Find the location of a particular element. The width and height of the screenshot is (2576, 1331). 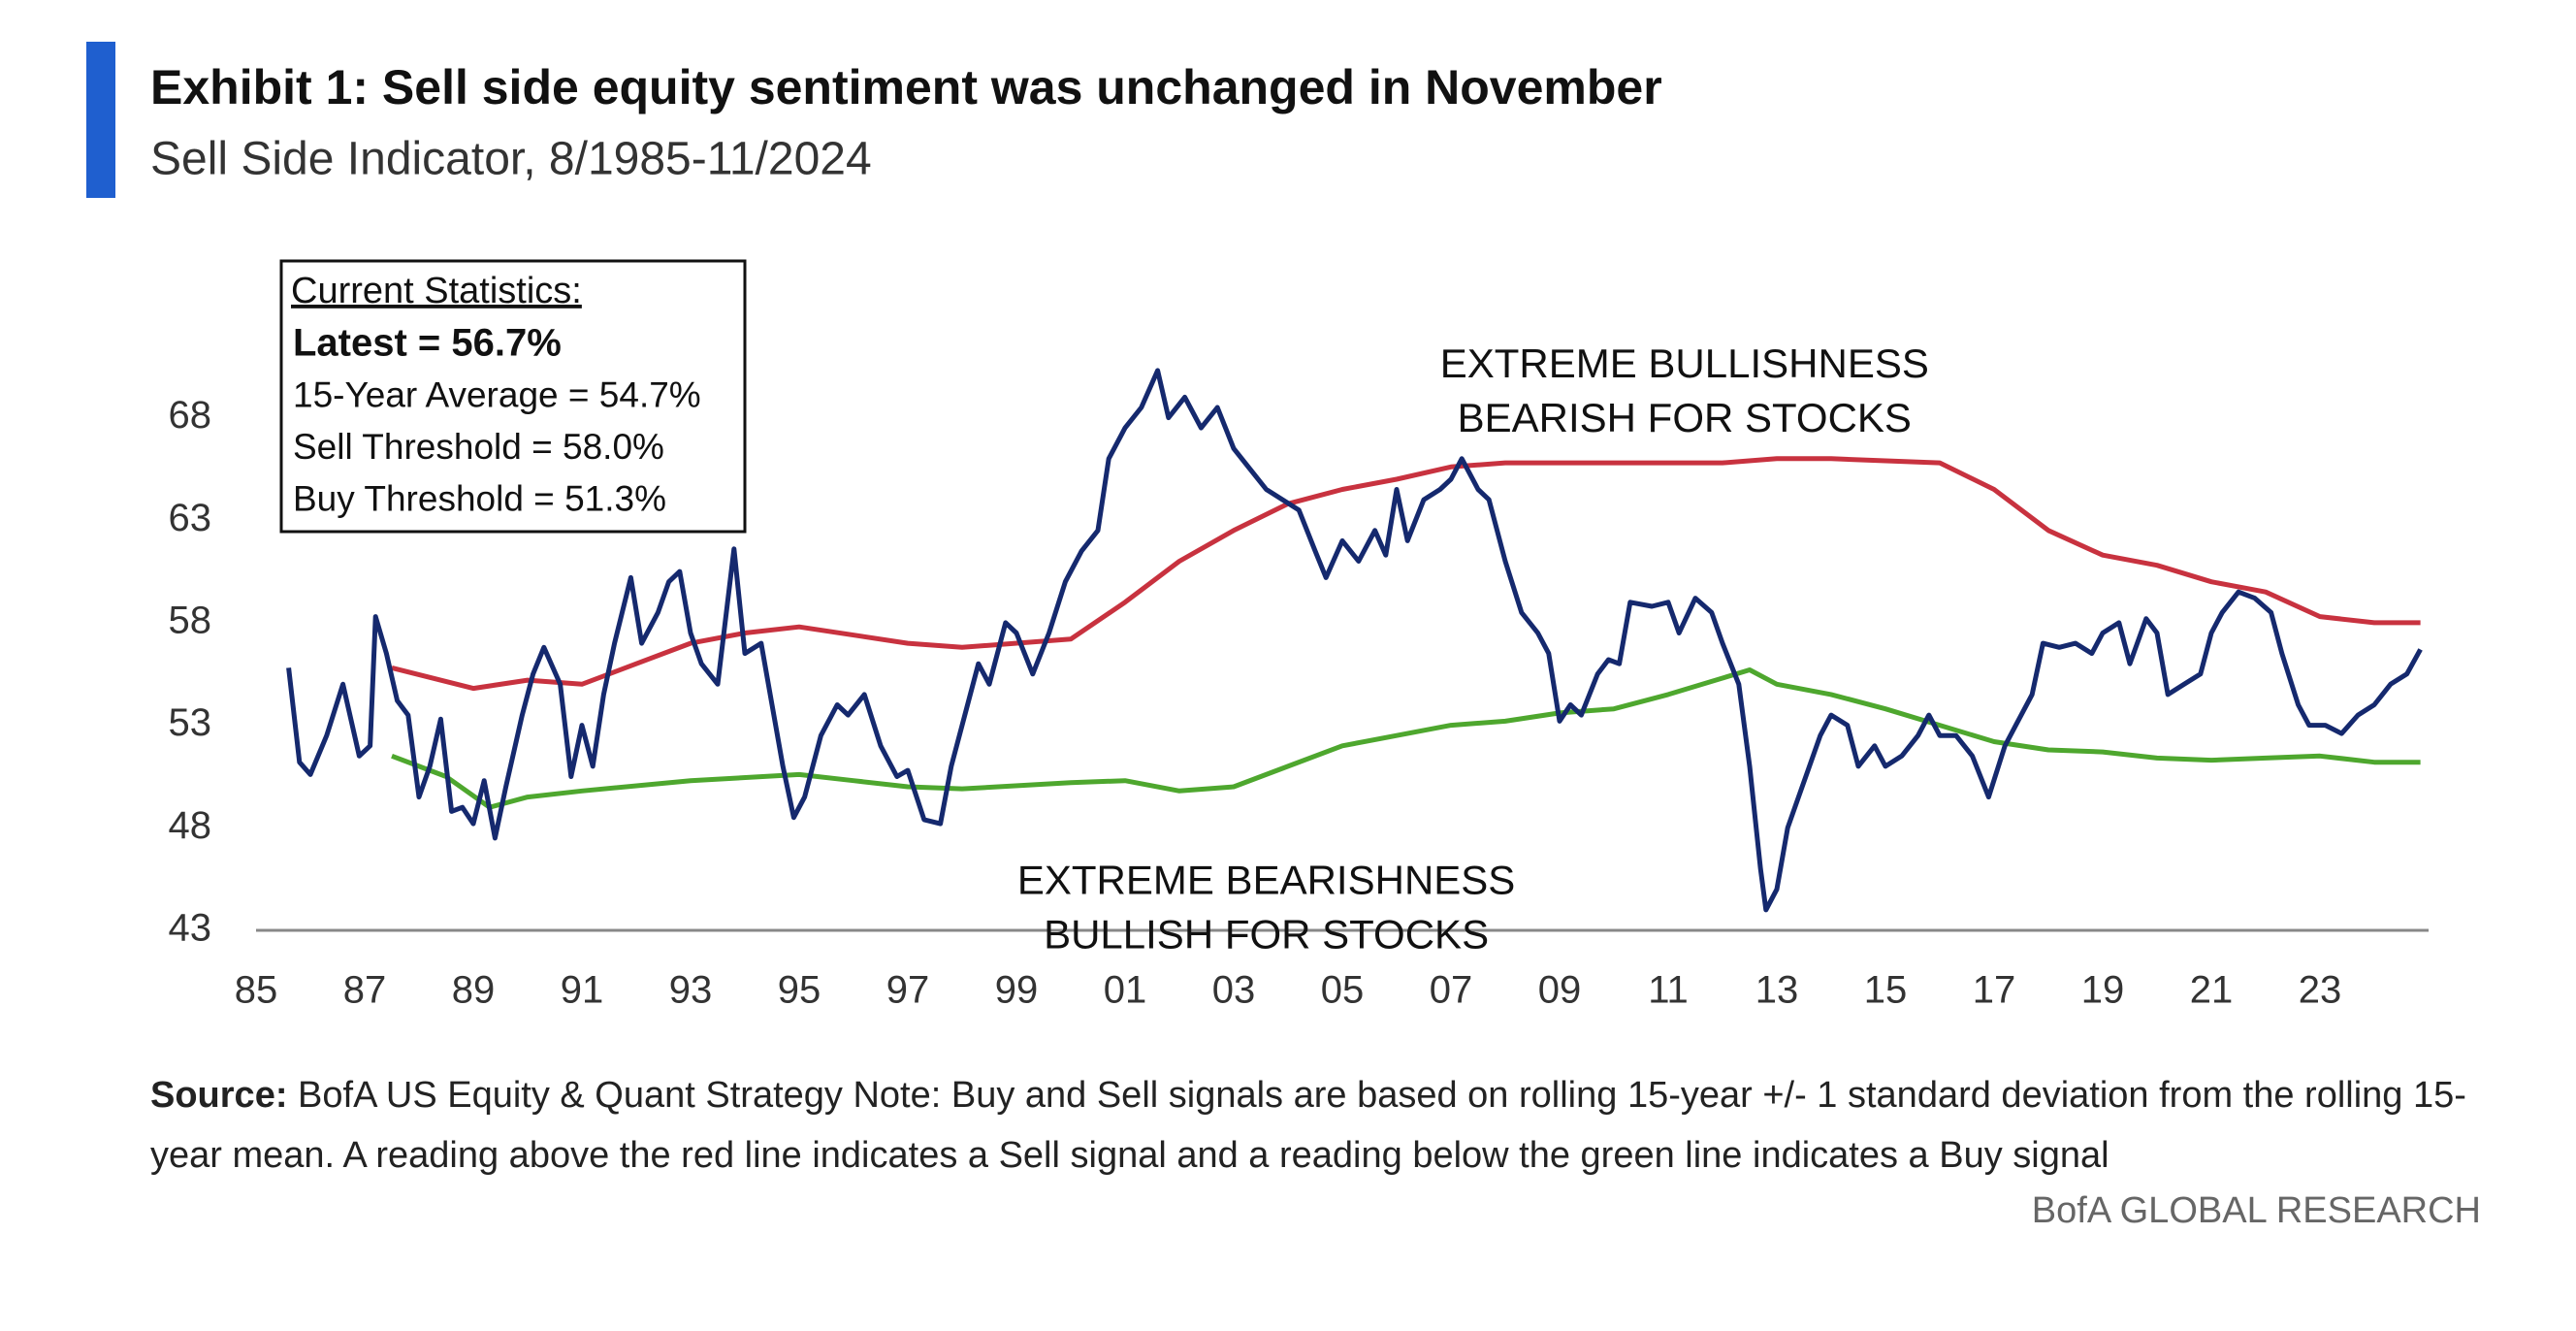

x-tick-label: 23 is located at coordinates (2320, 991).